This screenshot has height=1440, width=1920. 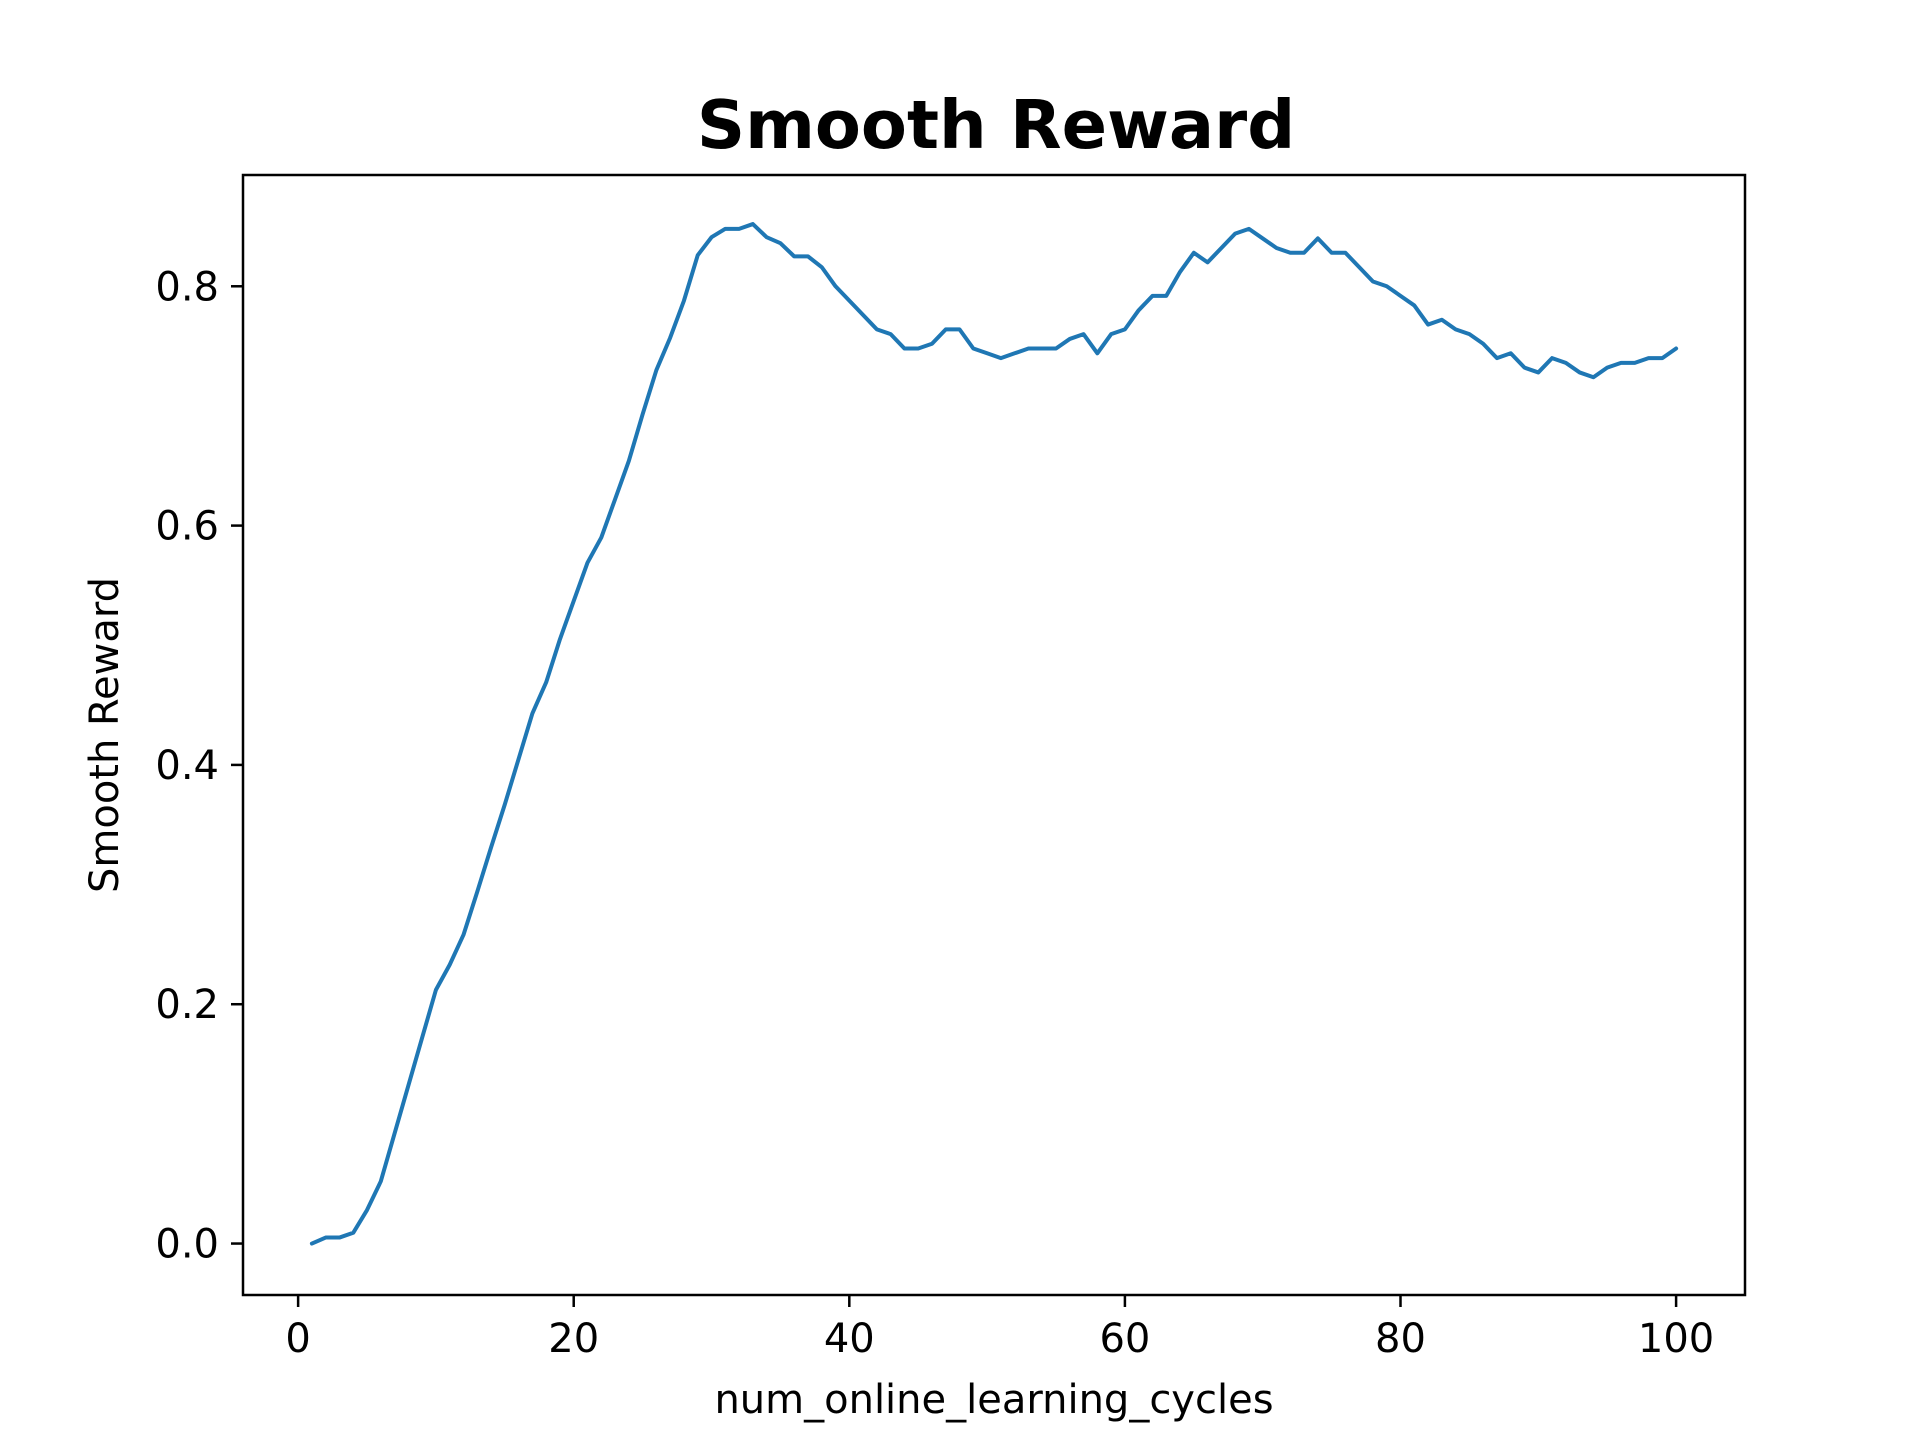 I want to click on y-tick-label: 0.6, so click(x=187, y=527).